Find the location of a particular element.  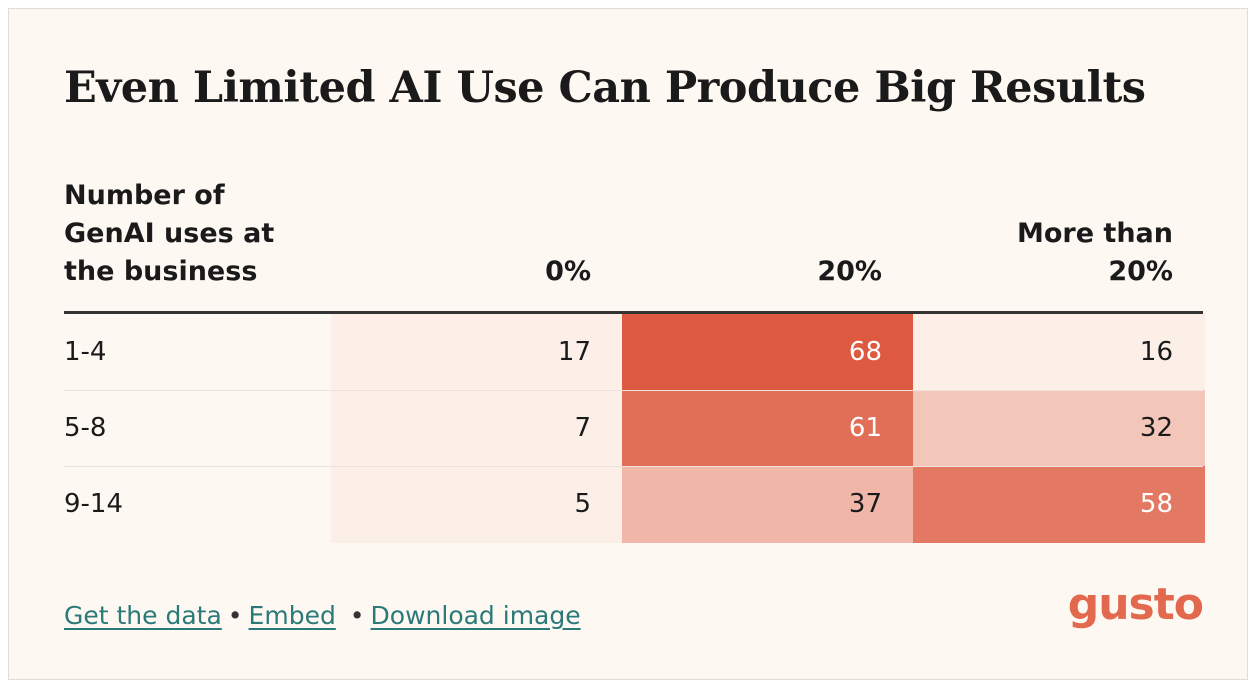

download-image-link: Download image is located at coordinates (475, 615).